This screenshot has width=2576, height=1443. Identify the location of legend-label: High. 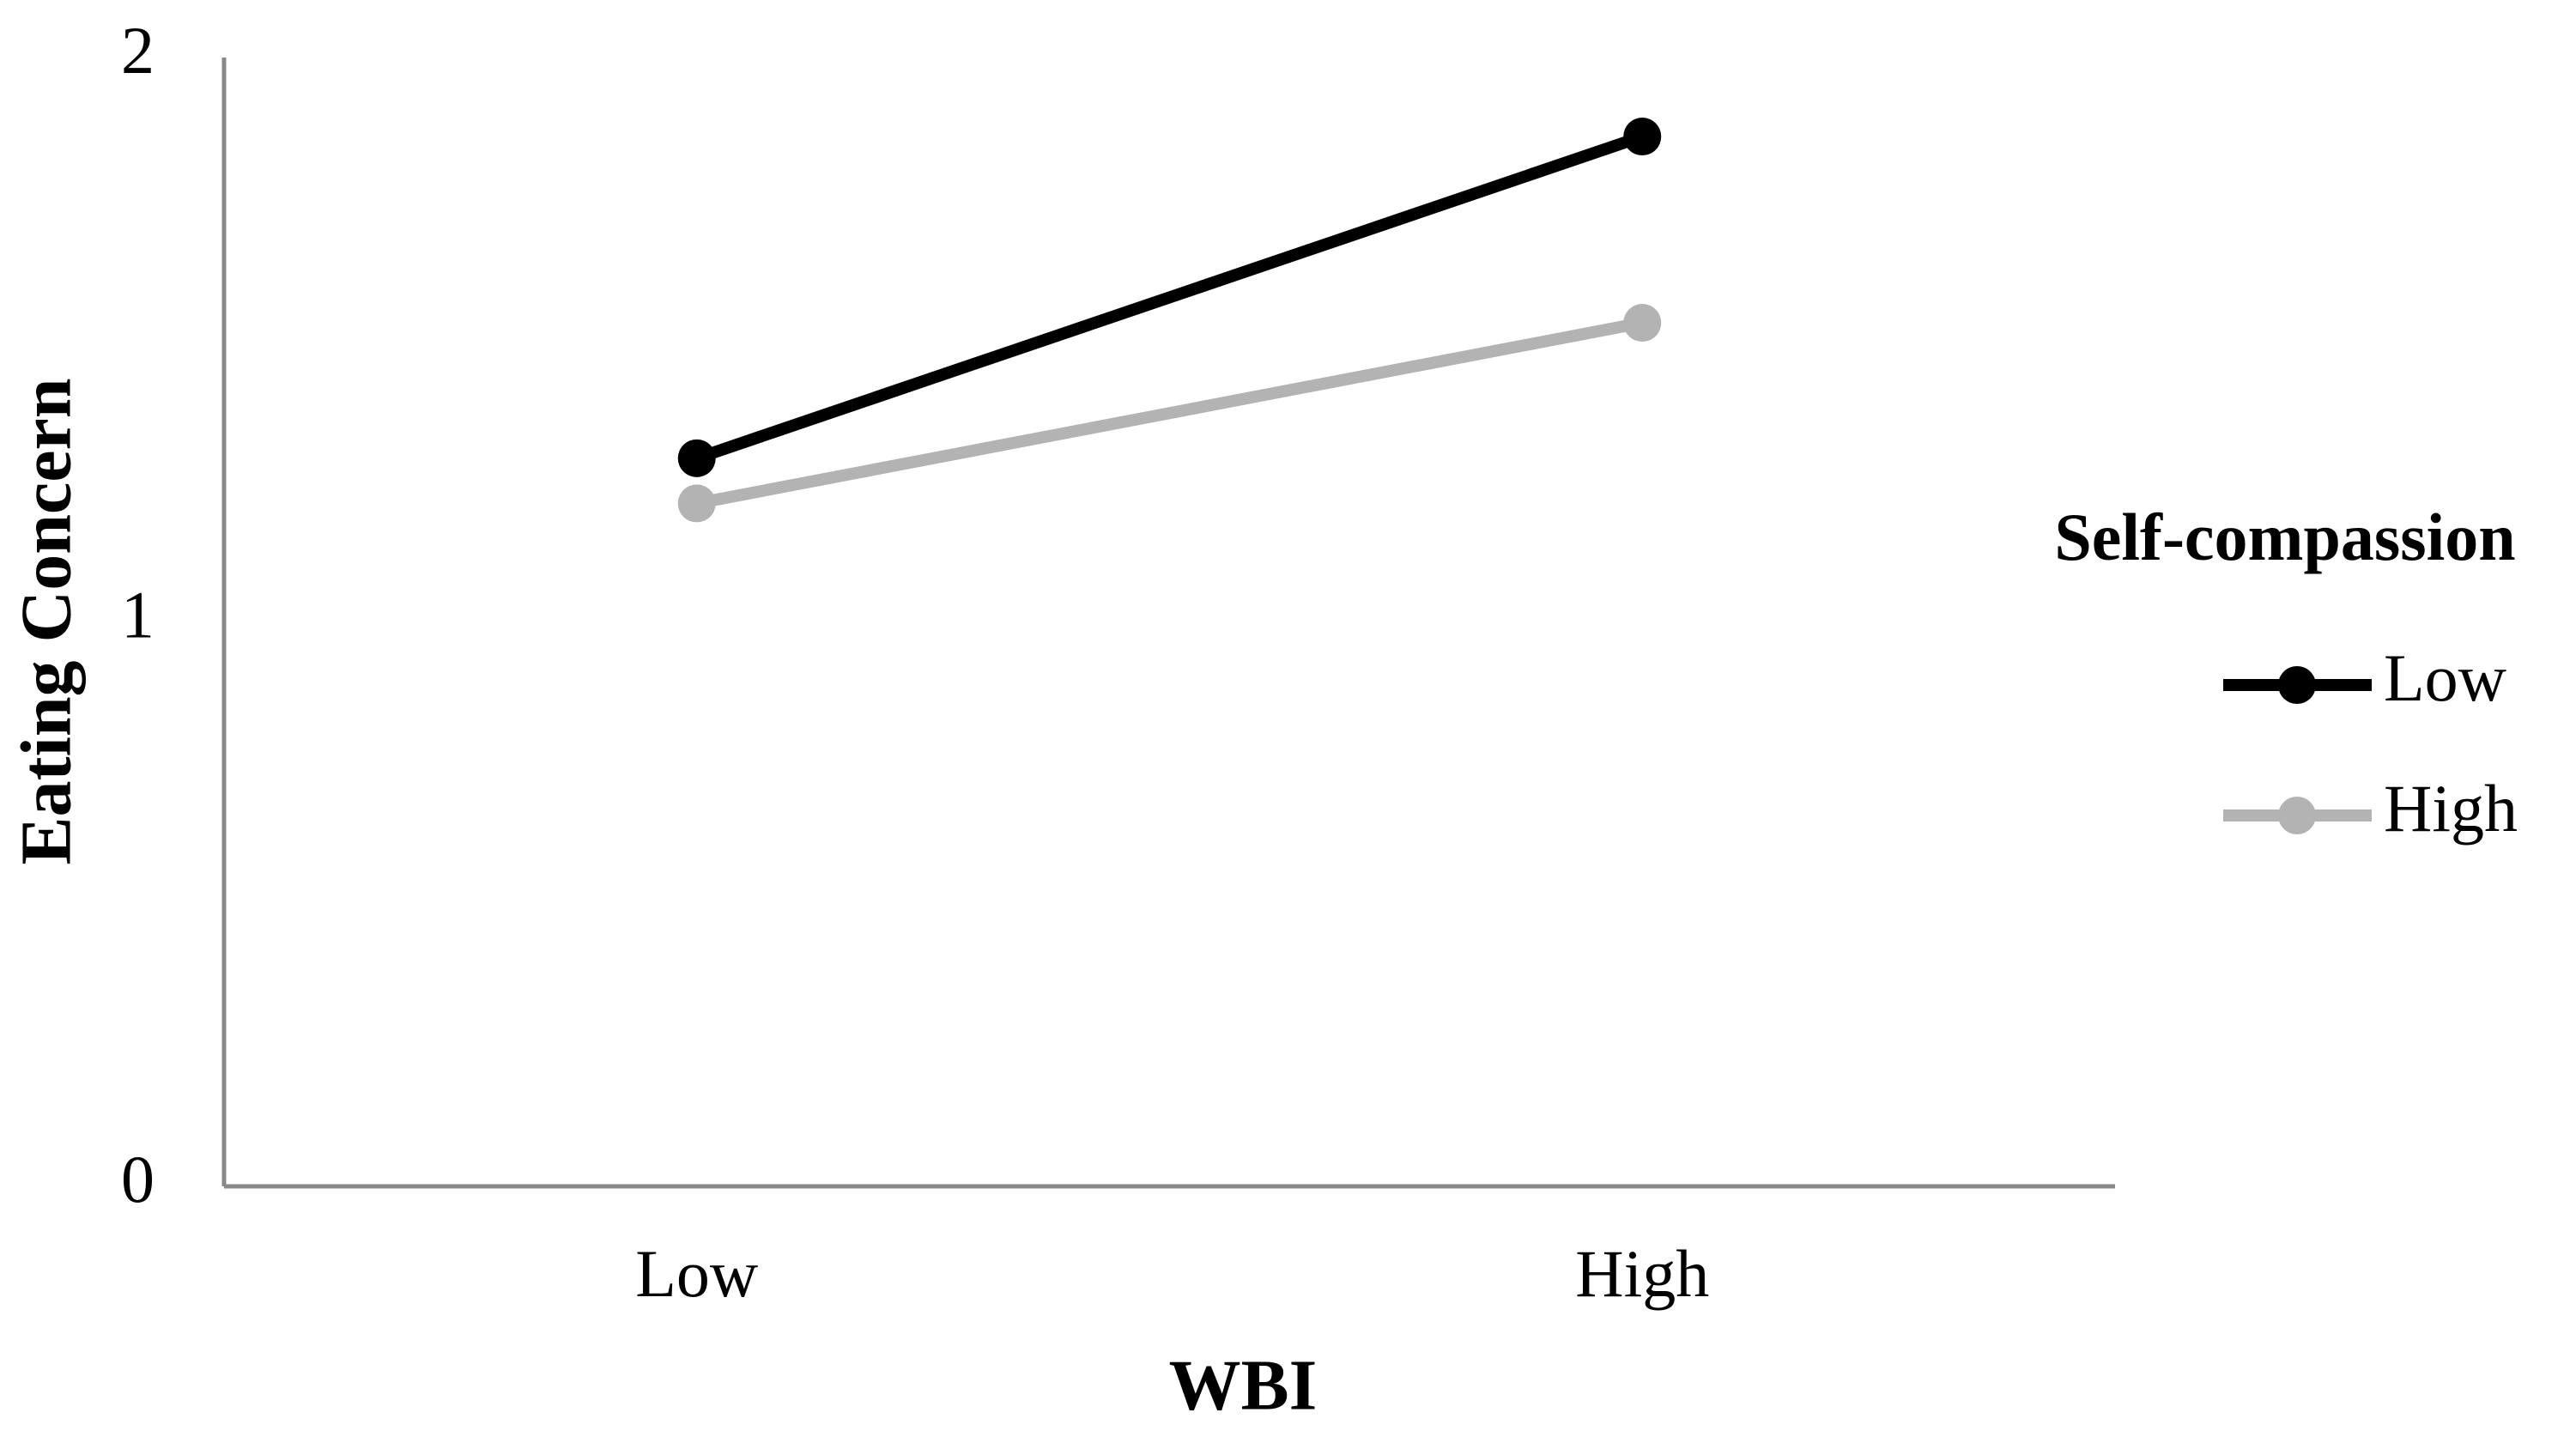
(2451, 808).